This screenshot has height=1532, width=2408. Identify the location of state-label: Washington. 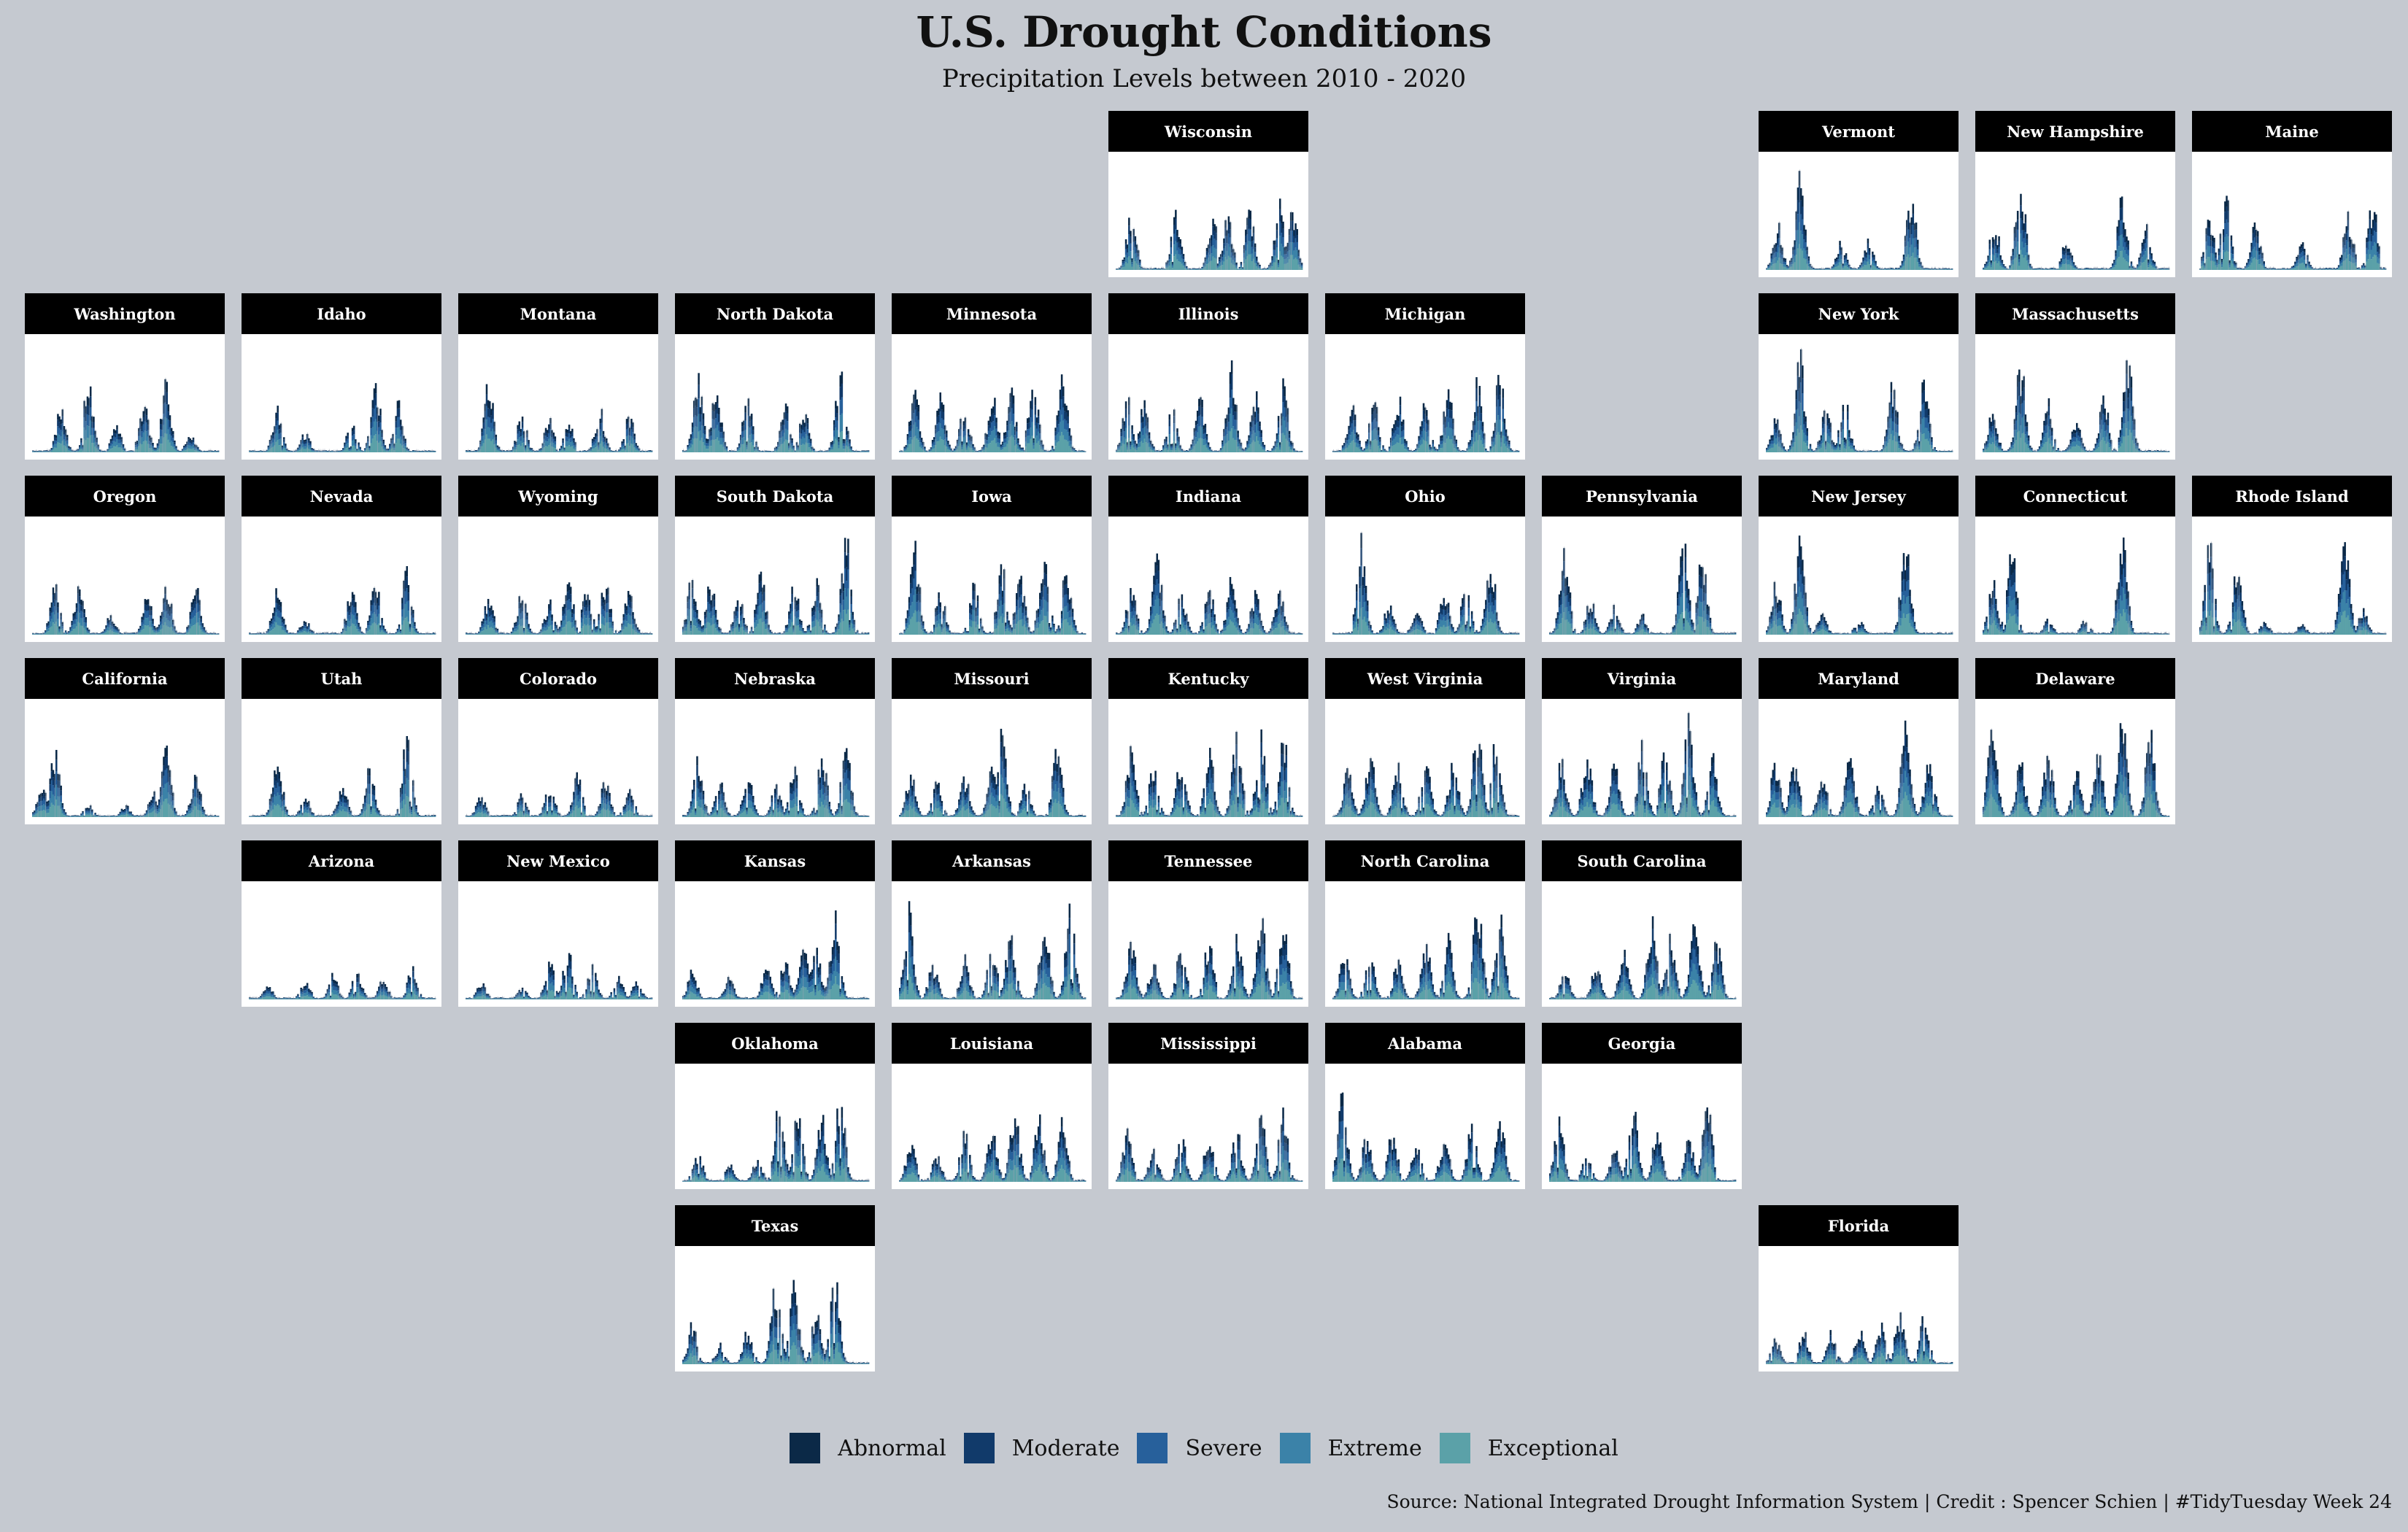
(125, 314).